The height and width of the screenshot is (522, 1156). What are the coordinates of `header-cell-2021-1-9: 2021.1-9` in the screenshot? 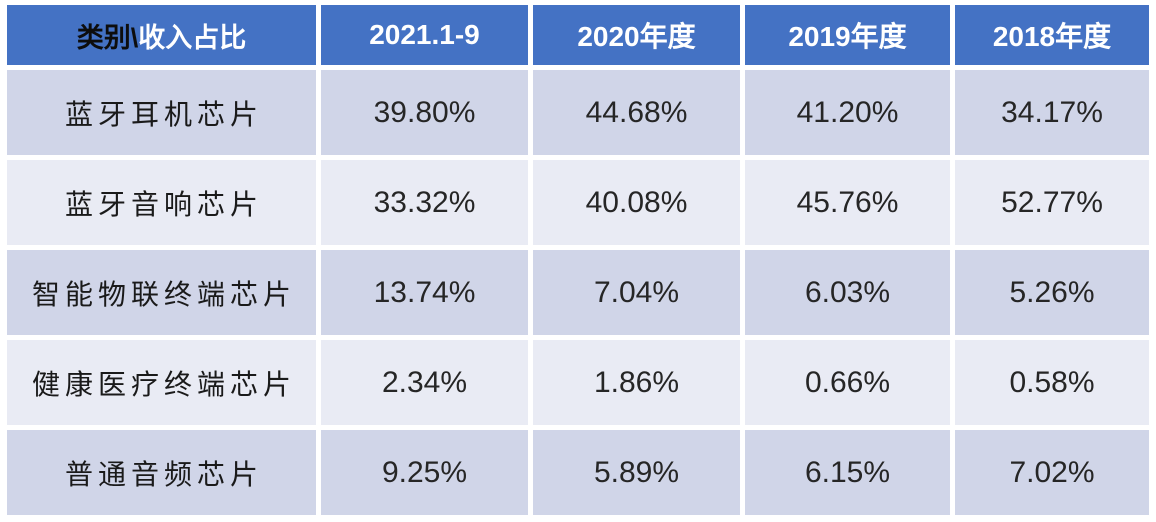 It's located at (424, 35).